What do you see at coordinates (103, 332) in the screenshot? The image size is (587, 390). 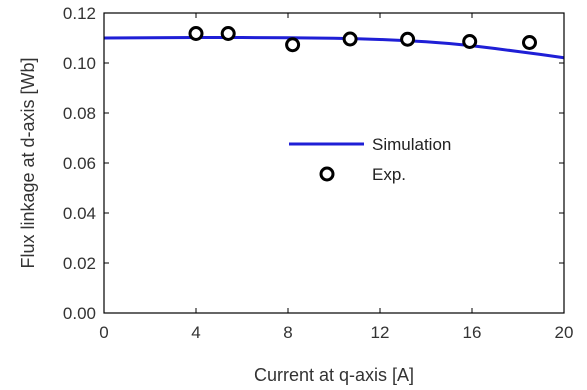 I see `x-tick-label: 0` at bounding box center [103, 332].